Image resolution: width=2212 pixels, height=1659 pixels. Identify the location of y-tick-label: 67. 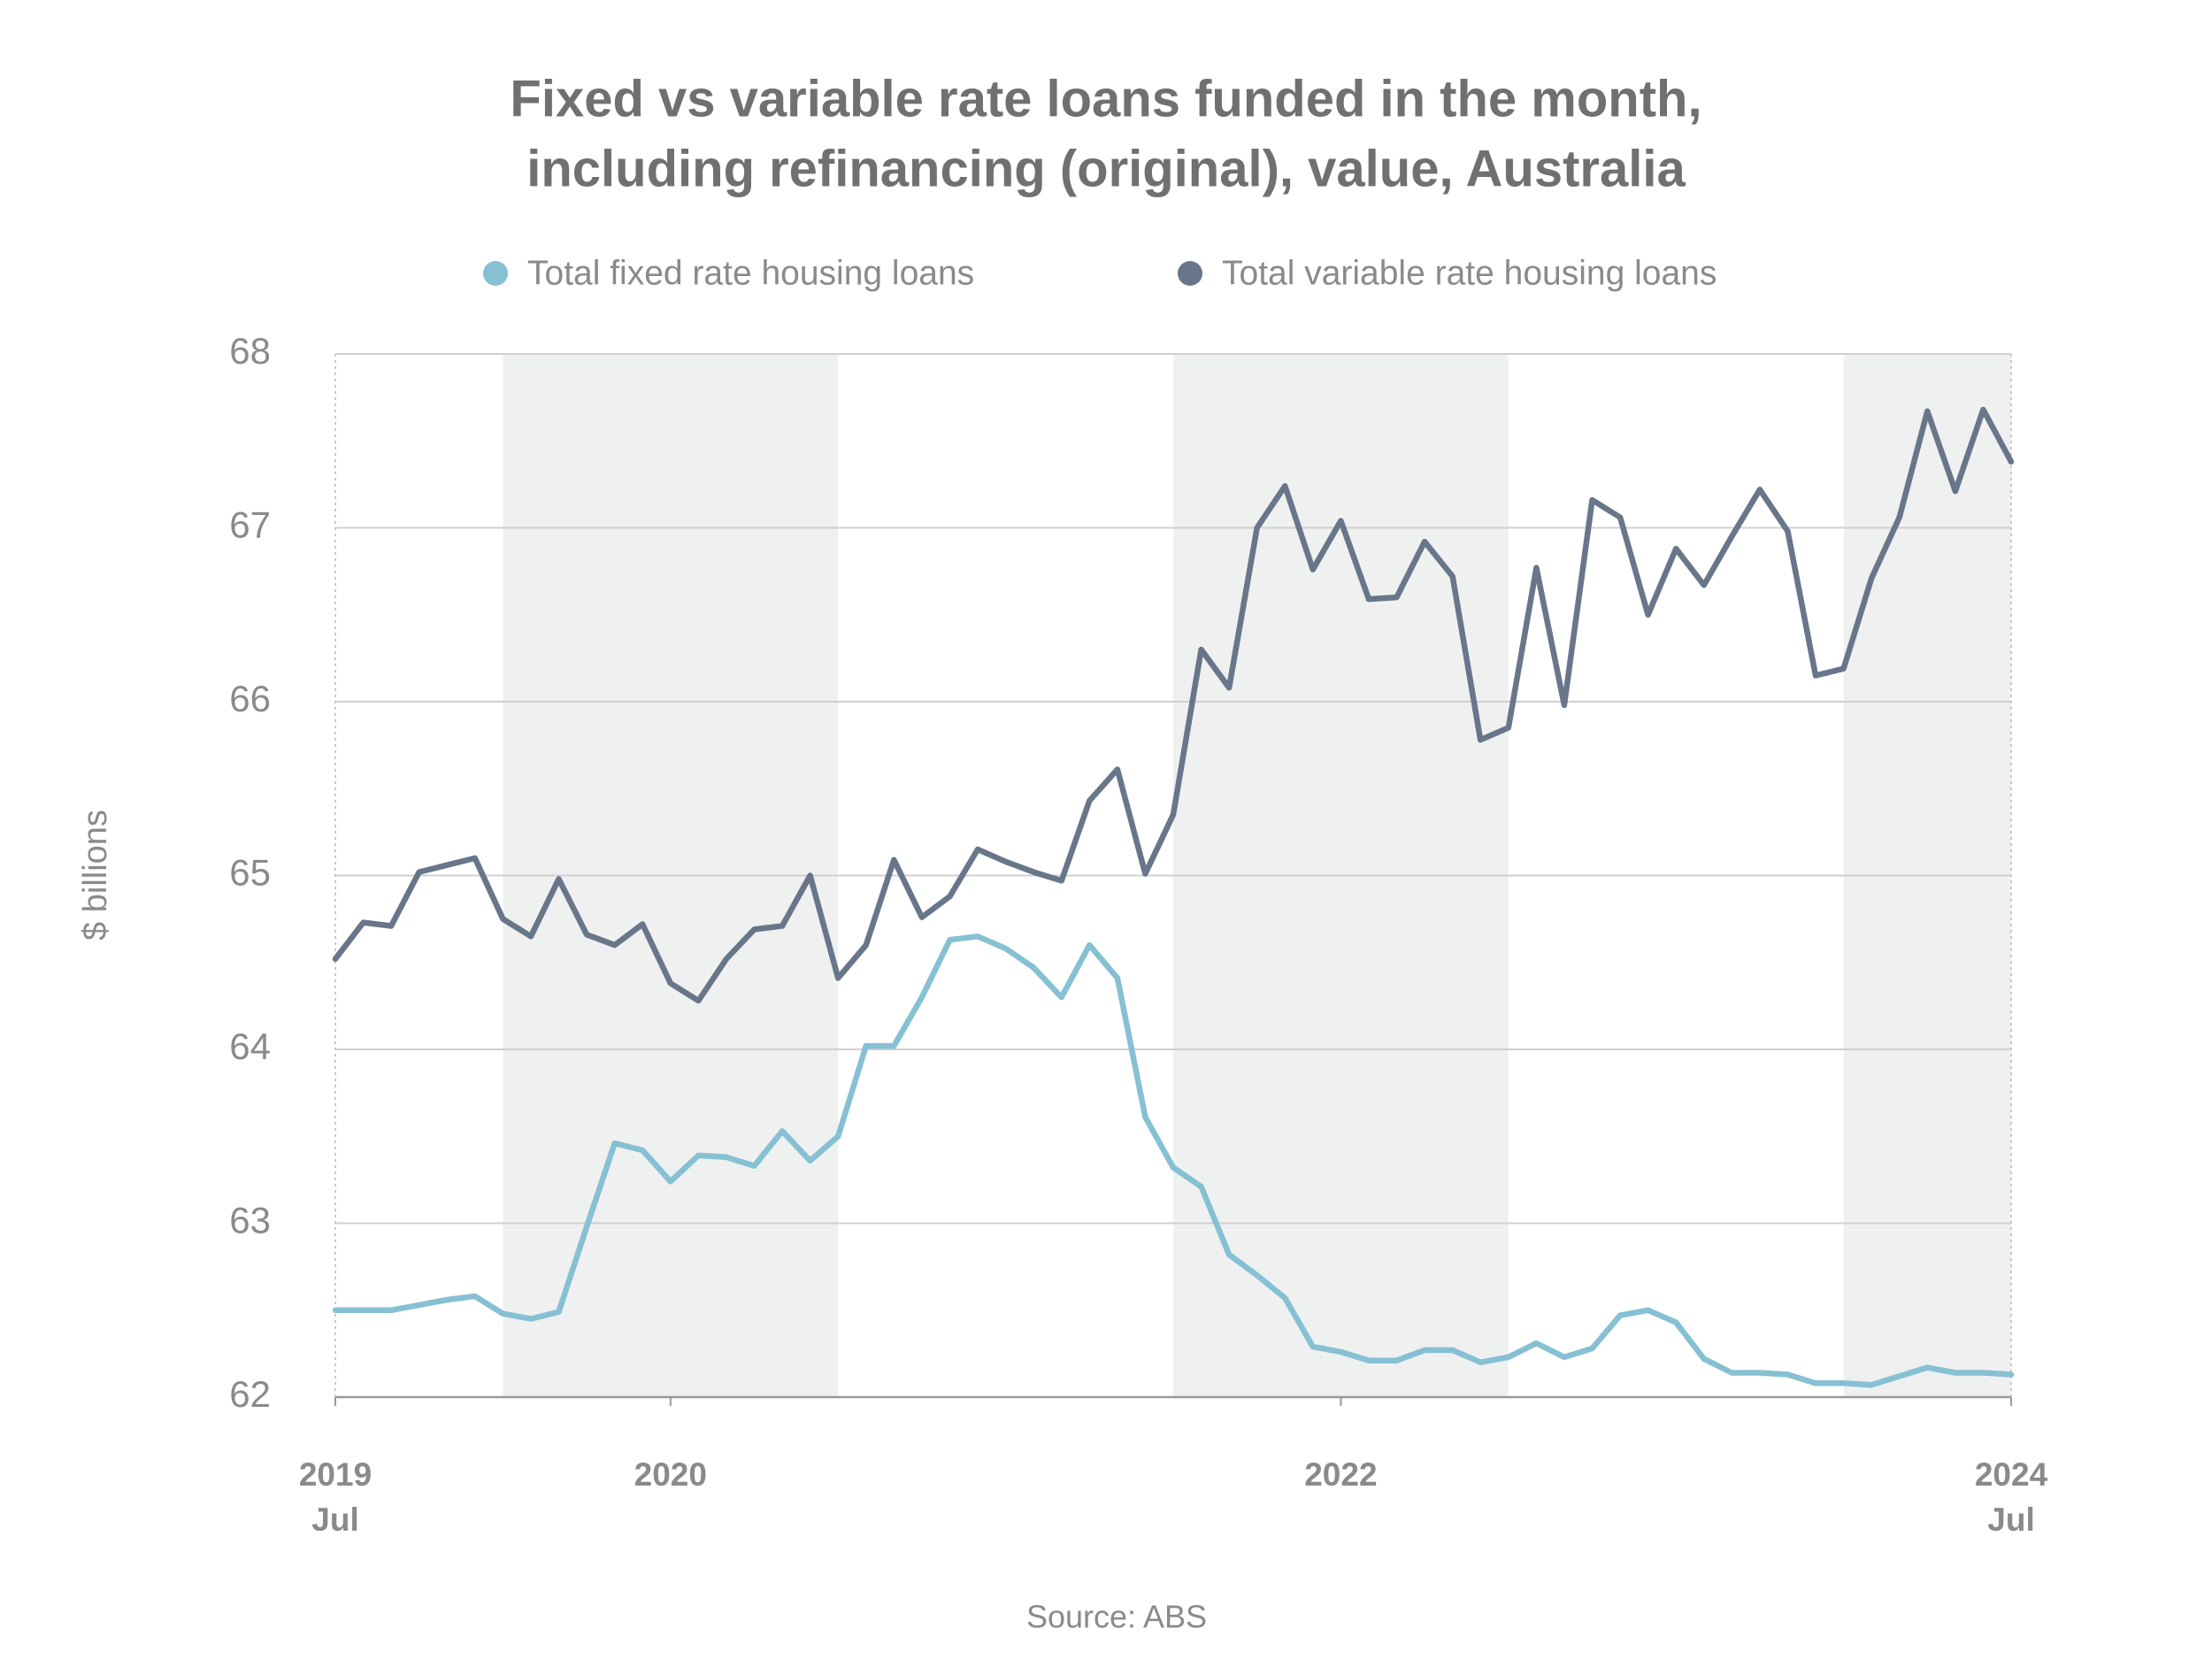
(250, 525).